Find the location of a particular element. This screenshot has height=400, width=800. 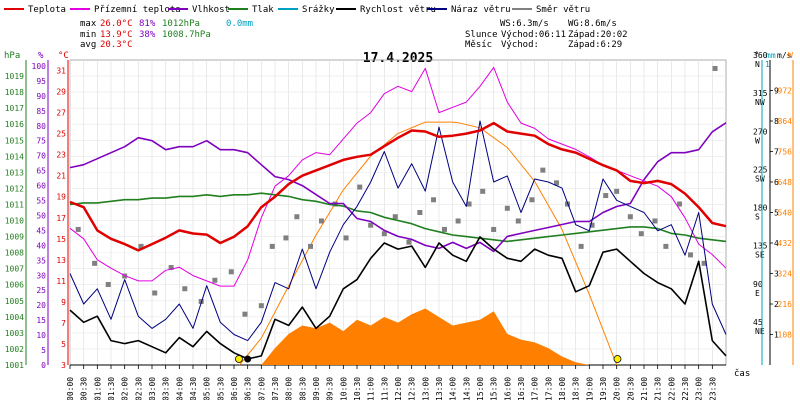

solar-tick-label-5: 648 is located at coordinates (785, 182).